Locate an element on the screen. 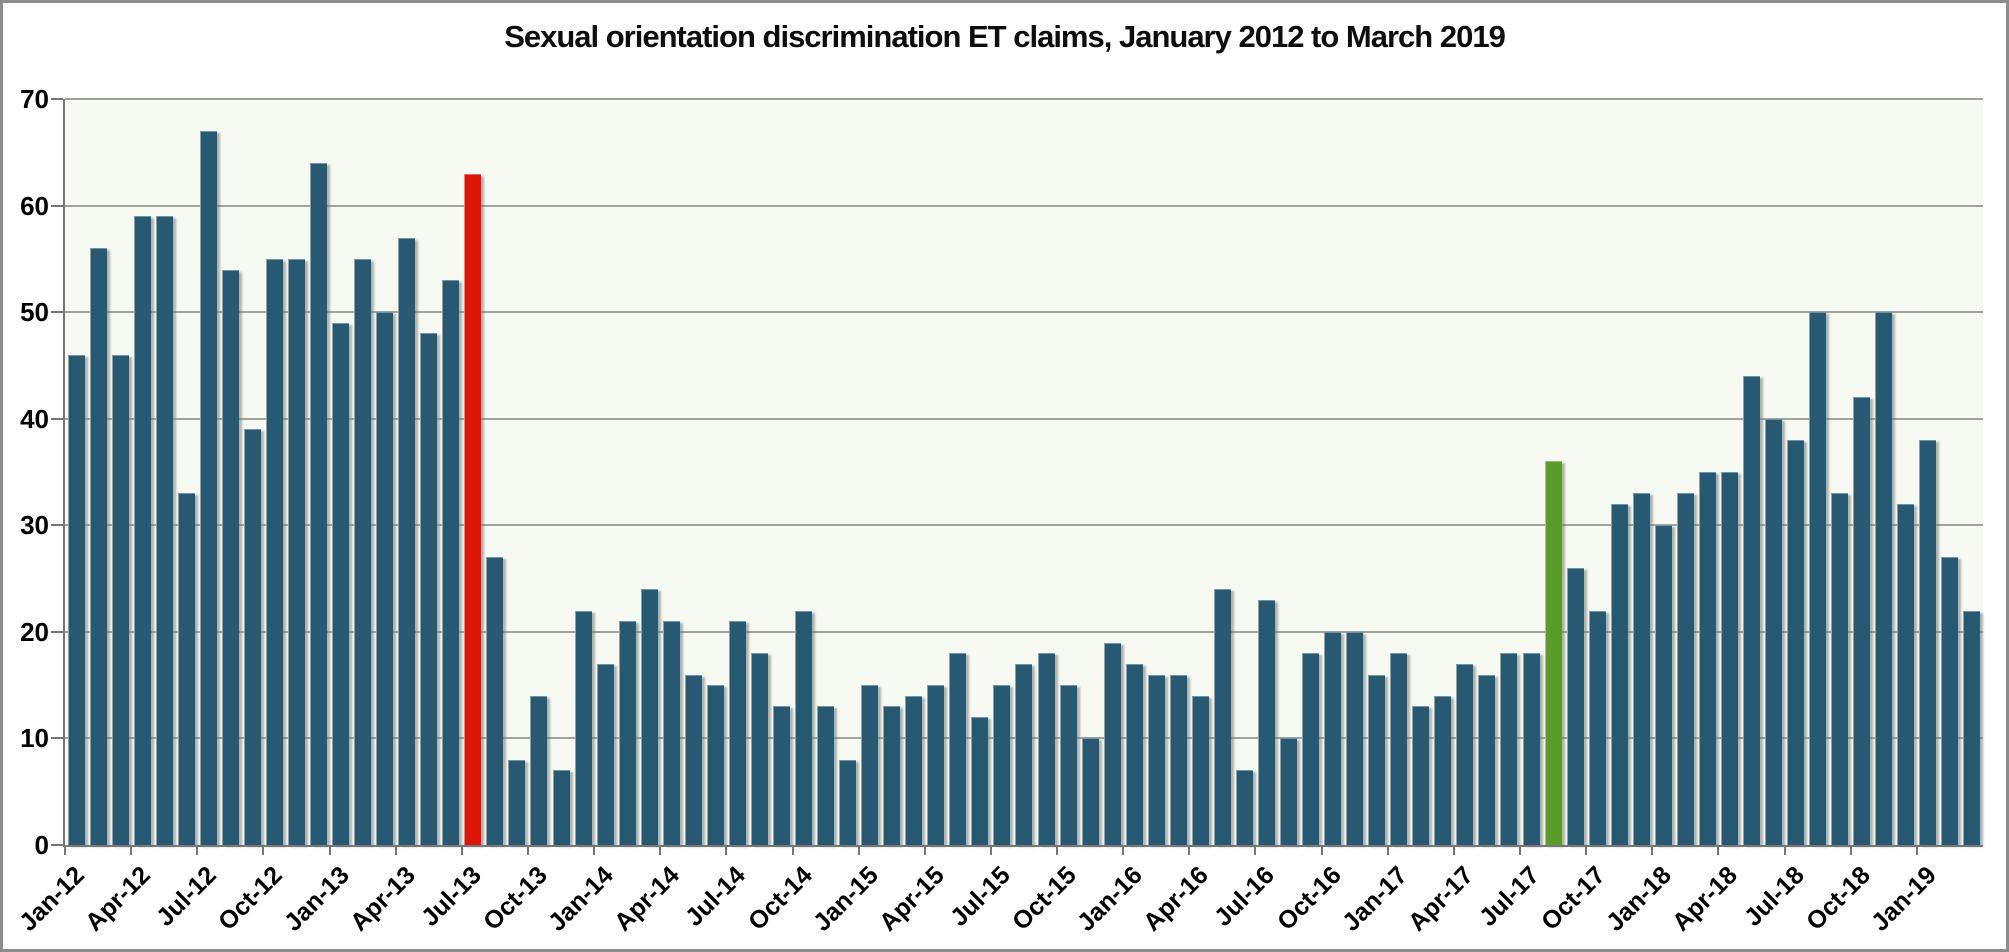 This screenshot has height=952, width=2009. x-axis-tick-label: Jul-12 is located at coordinates (187, 896).